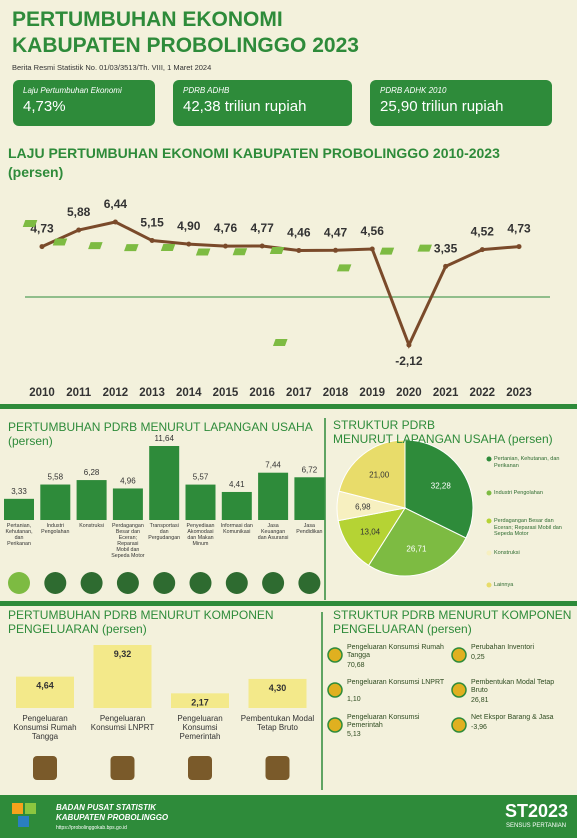 The width and height of the screenshot is (577, 838). I want to click on x-tick-label: Jasa Keuangan dan Asuransi, so click(273, 532).